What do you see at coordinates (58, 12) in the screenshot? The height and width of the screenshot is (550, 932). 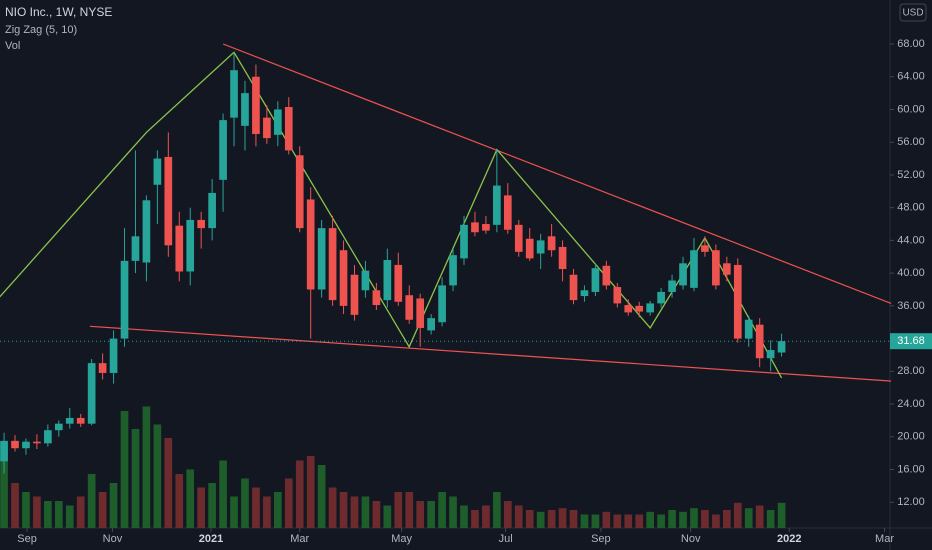 I see `chart-title: NIO Inc., 1W, NYSE` at bounding box center [58, 12].